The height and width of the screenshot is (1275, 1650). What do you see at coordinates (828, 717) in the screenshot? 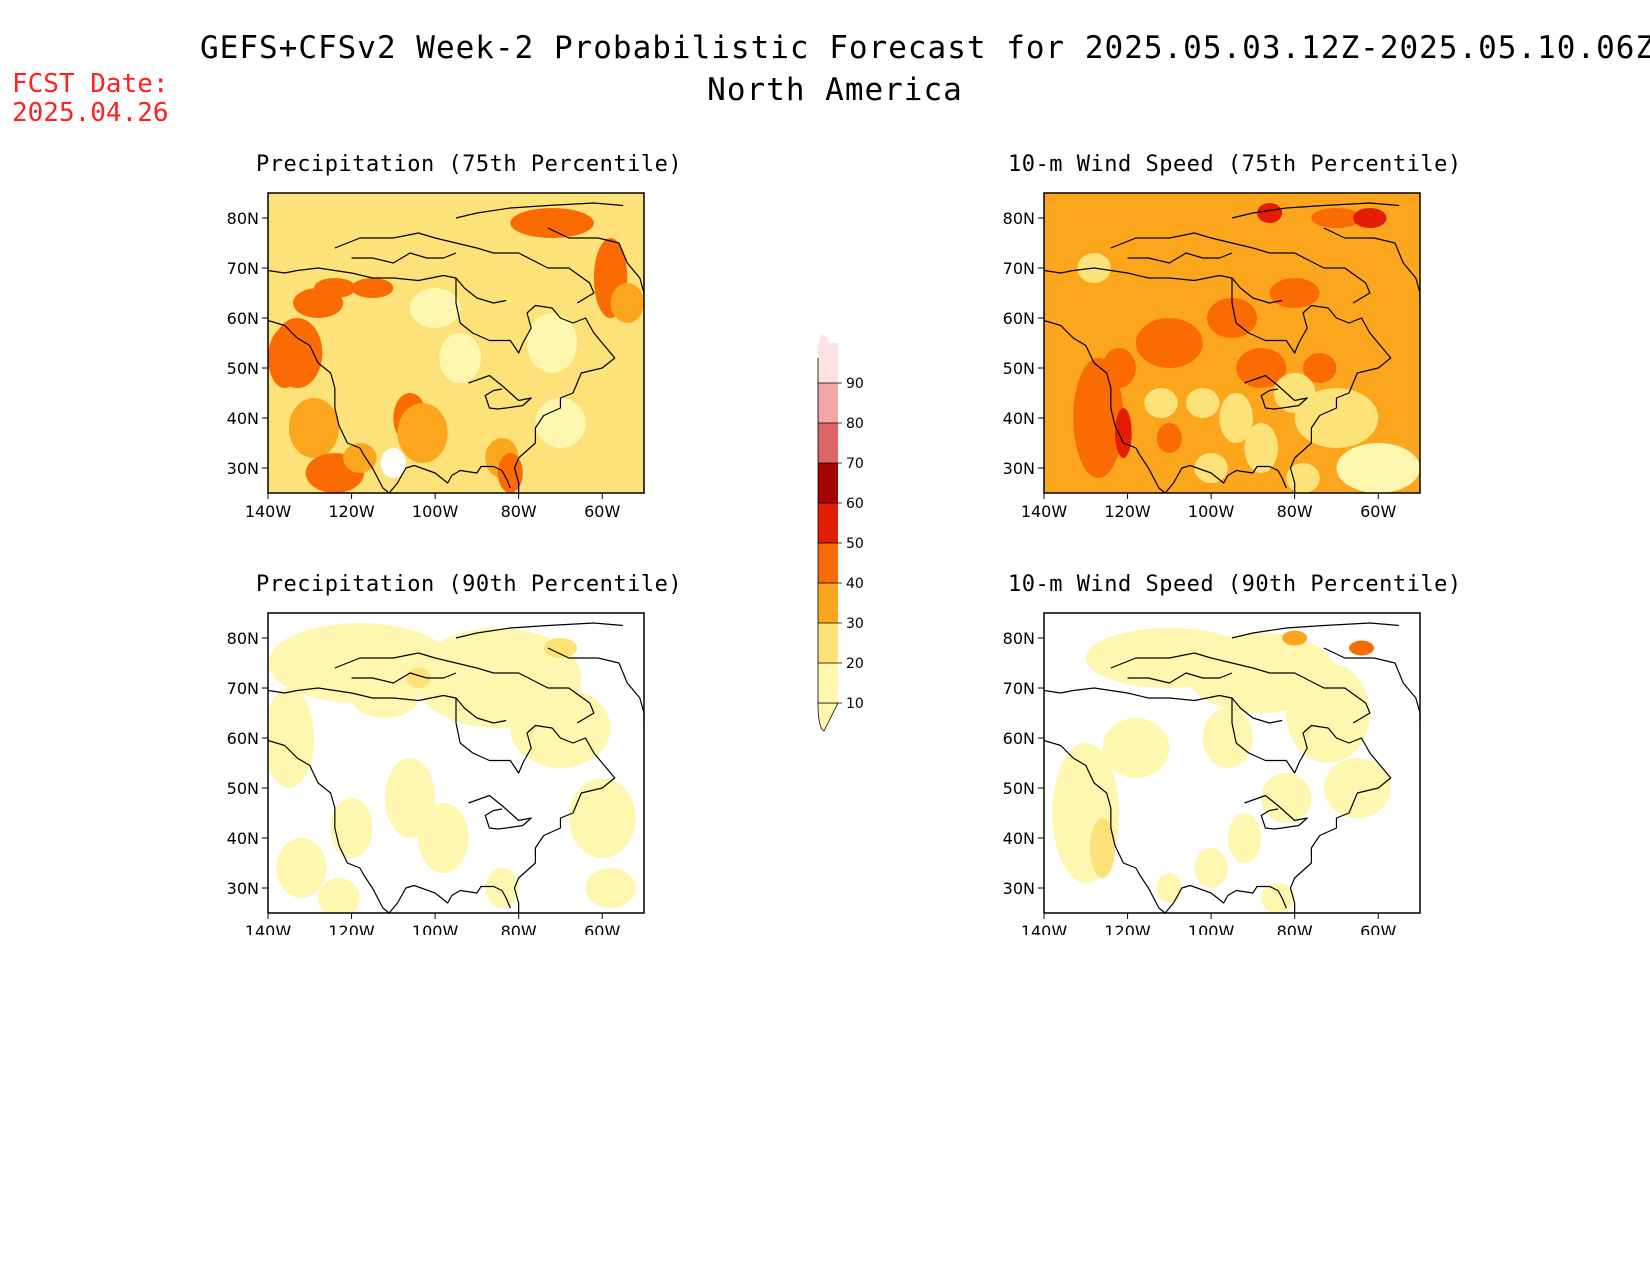
I see `colorbar-lower-cap` at bounding box center [828, 717].